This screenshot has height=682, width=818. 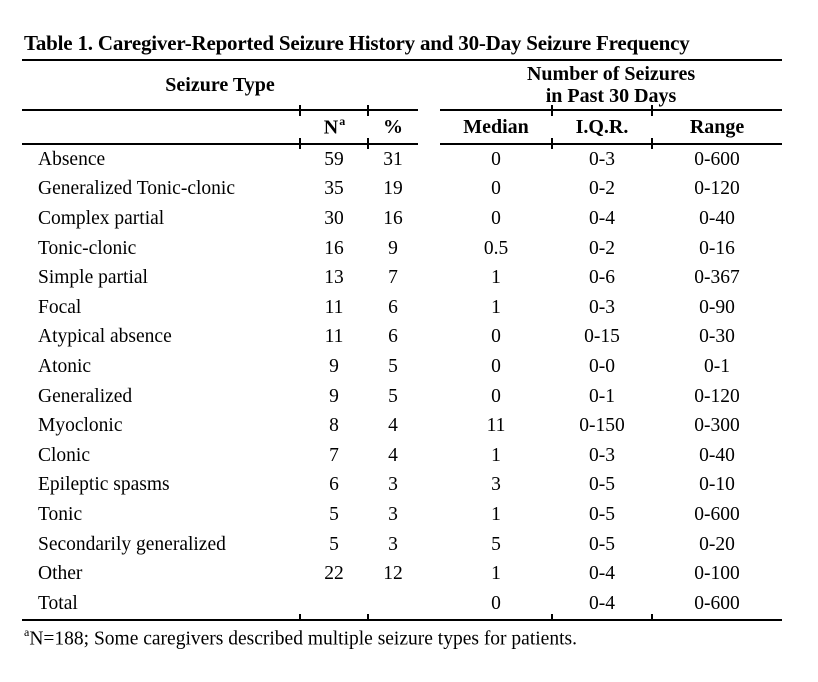 What do you see at coordinates (85, 396) in the screenshot?
I see `seizure-type-cell: Generalized` at bounding box center [85, 396].